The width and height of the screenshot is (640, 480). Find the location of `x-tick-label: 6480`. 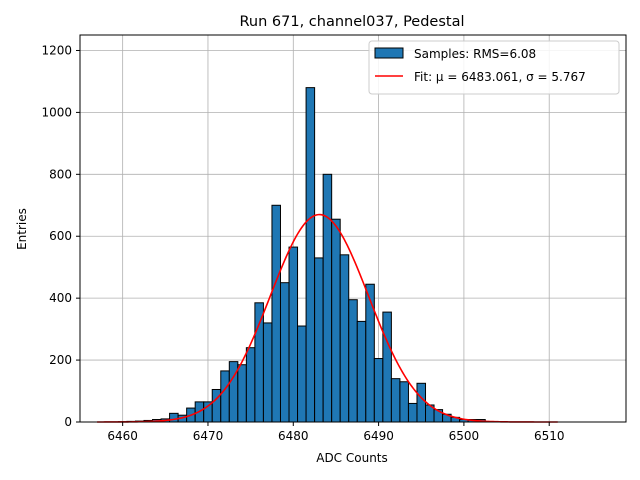

x-tick-label: 6480 is located at coordinates (293, 436).